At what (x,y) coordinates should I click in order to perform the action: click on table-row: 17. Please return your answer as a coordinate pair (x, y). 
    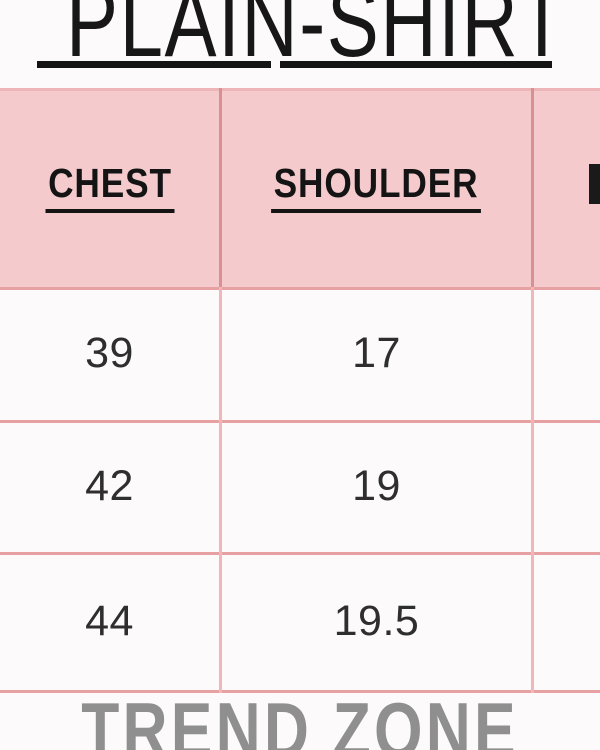
    Looking at the image, I should click on (376, 353).